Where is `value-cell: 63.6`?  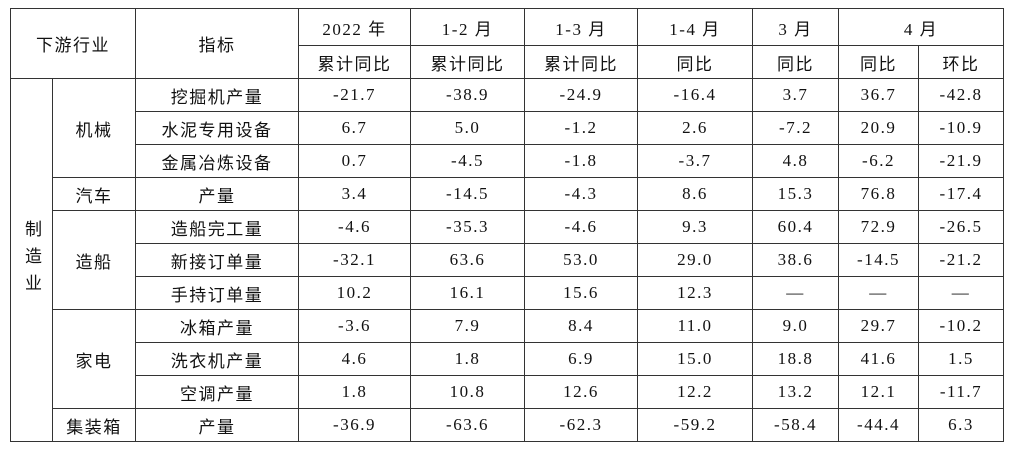 value-cell: 63.6 is located at coordinates (467, 260).